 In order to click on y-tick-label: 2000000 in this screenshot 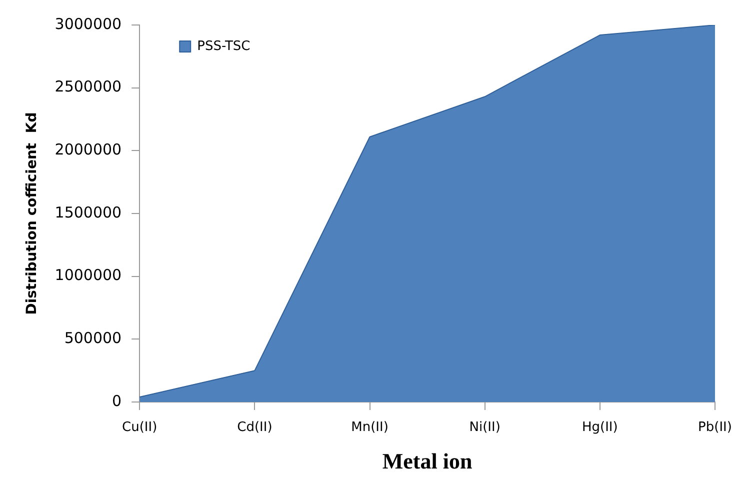, I will do `click(88, 149)`.